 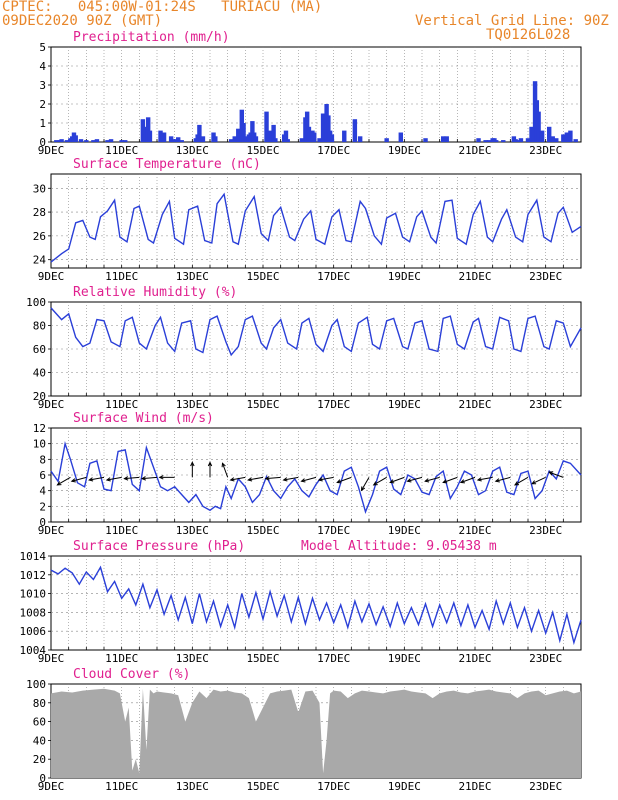 I want to click on cloud-cover-area, so click(x=316, y=733).